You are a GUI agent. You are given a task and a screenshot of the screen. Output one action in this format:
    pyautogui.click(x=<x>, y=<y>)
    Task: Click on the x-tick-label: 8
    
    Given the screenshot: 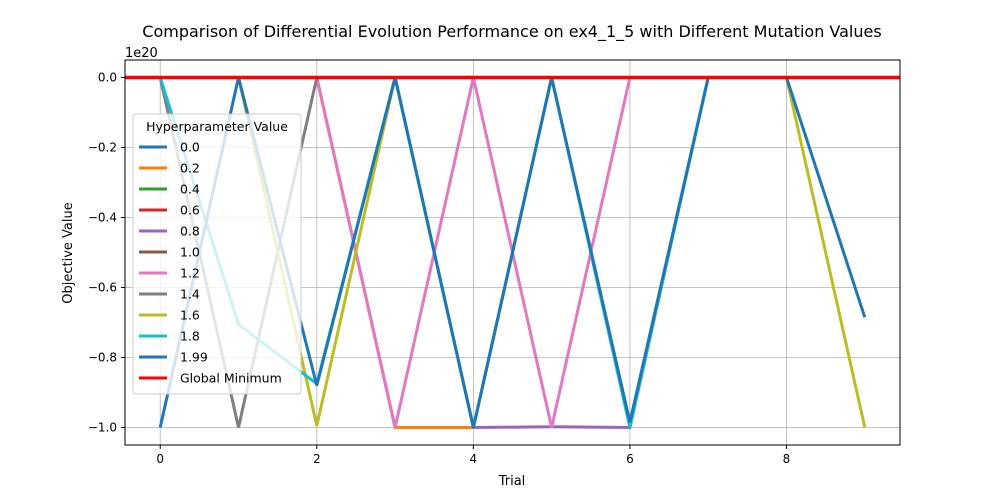 What is the action you would take?
    pyautogui.click(x=787, y=459)
    